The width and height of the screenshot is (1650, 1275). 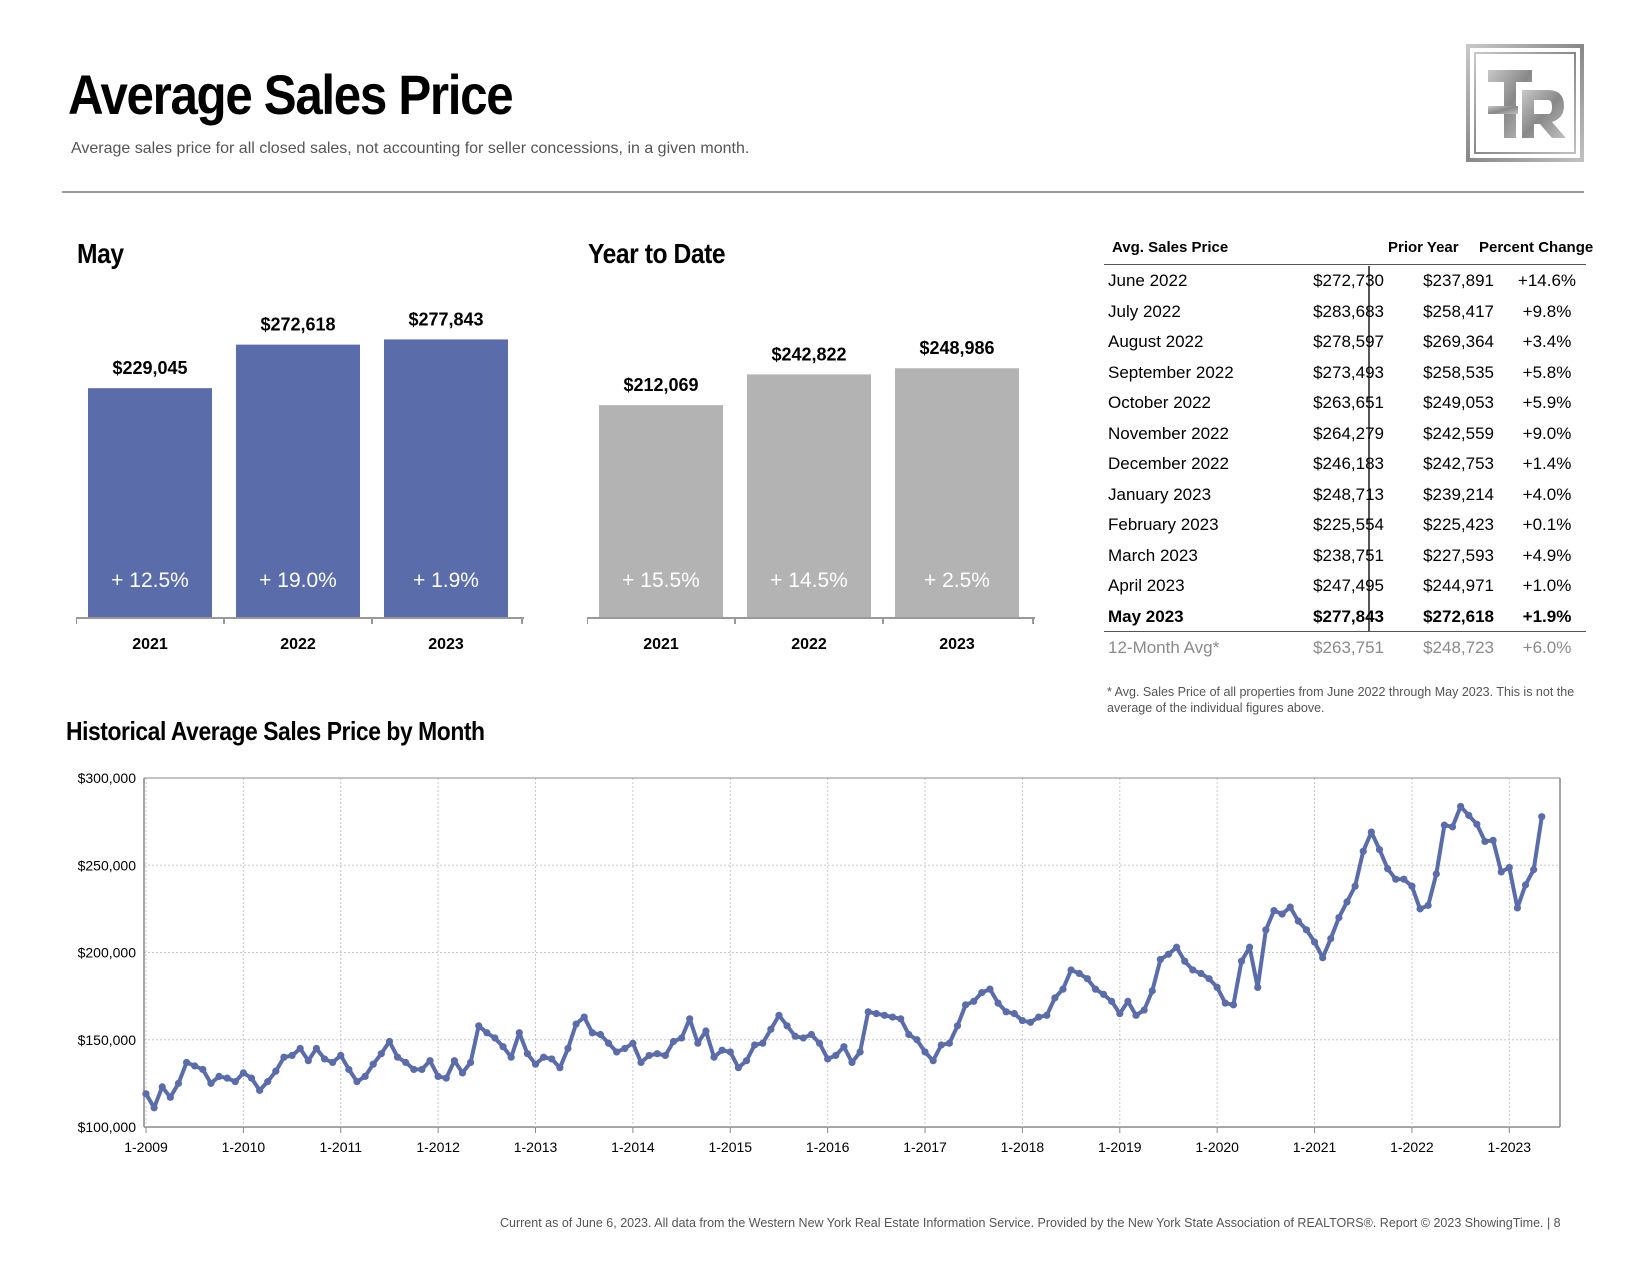 What do you see at coordinates (1170, 247) in the screenshot?
I see `table-header-label: Avg. Sales Price` at bounding box center [1170, 247].